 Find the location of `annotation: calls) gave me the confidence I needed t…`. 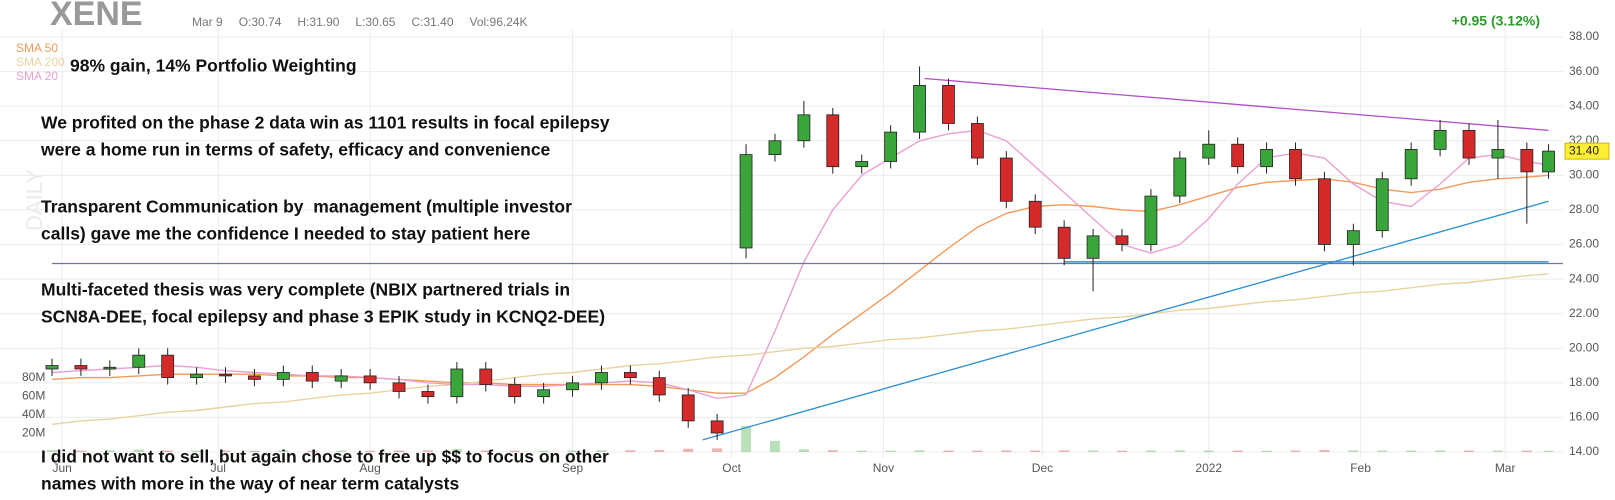

annotation: calls) gave me the confidence I needed t… is located at coordinates (285, 234).